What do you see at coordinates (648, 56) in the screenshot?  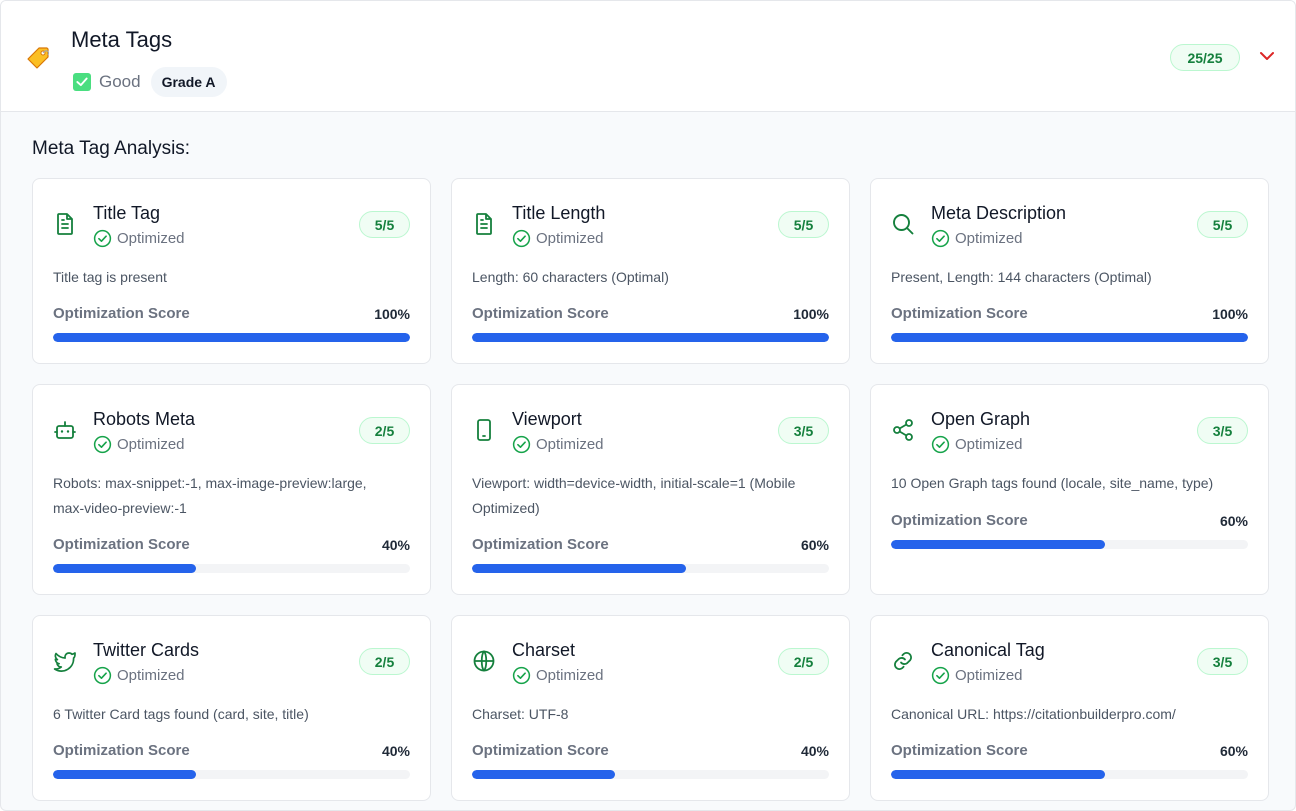 I see `panel-header: Meta Tags Good Grade A 25/25` at bounding box center [648, 56].